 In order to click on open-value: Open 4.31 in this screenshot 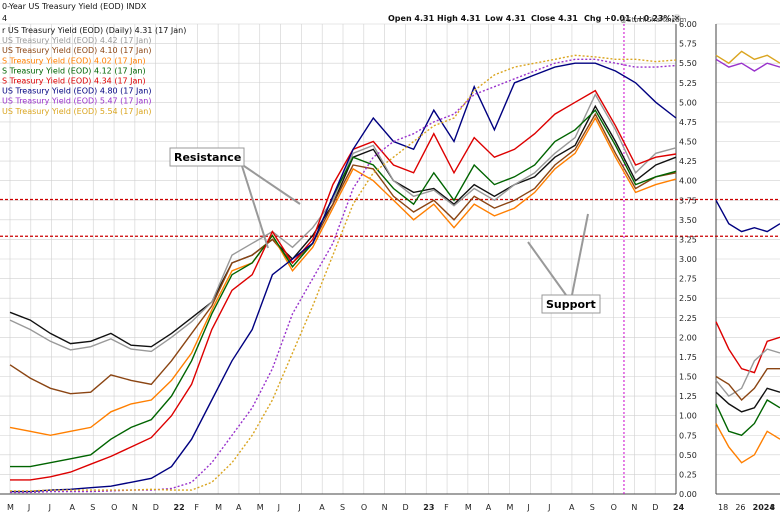, I will do `click(411, 18)`.